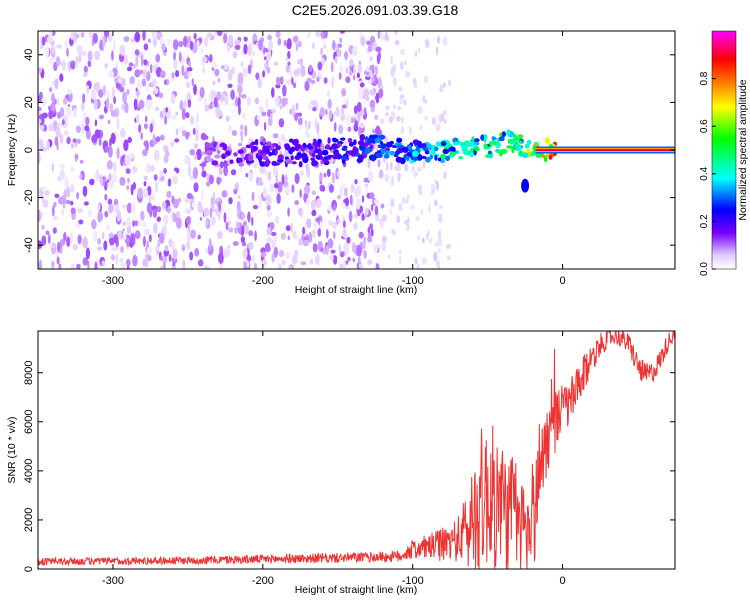 This screenshot has width=750, height=600. I want to click on snr-x-axis-label: Height of straight line (km), so click(356, 590).